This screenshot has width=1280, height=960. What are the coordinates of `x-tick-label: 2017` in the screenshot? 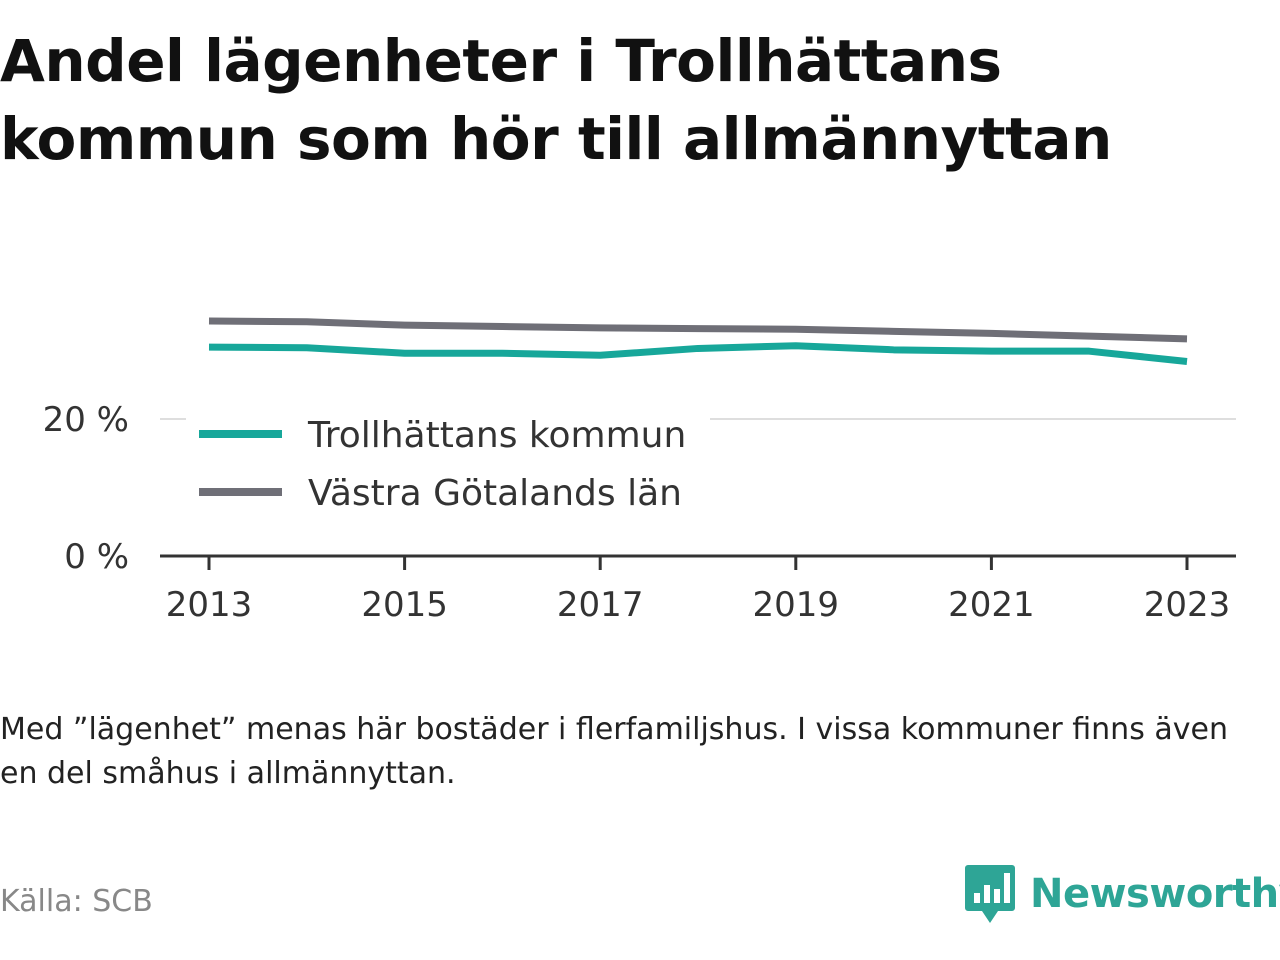 It's located at (600, 605).